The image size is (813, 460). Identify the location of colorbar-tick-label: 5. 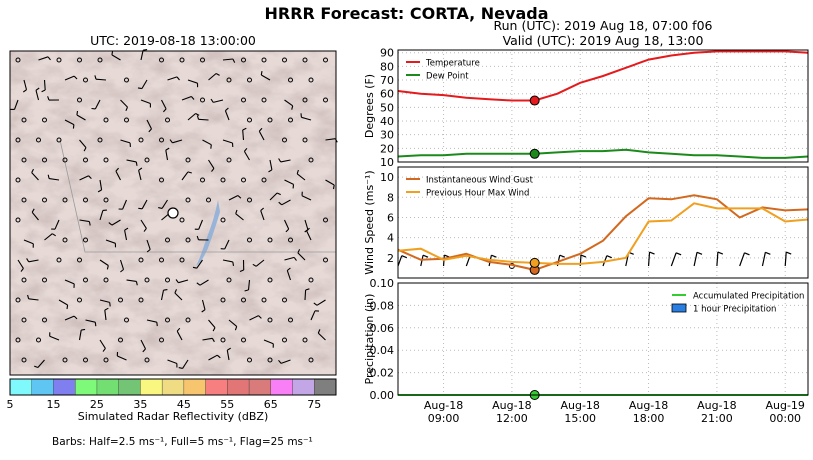
(10, 404).